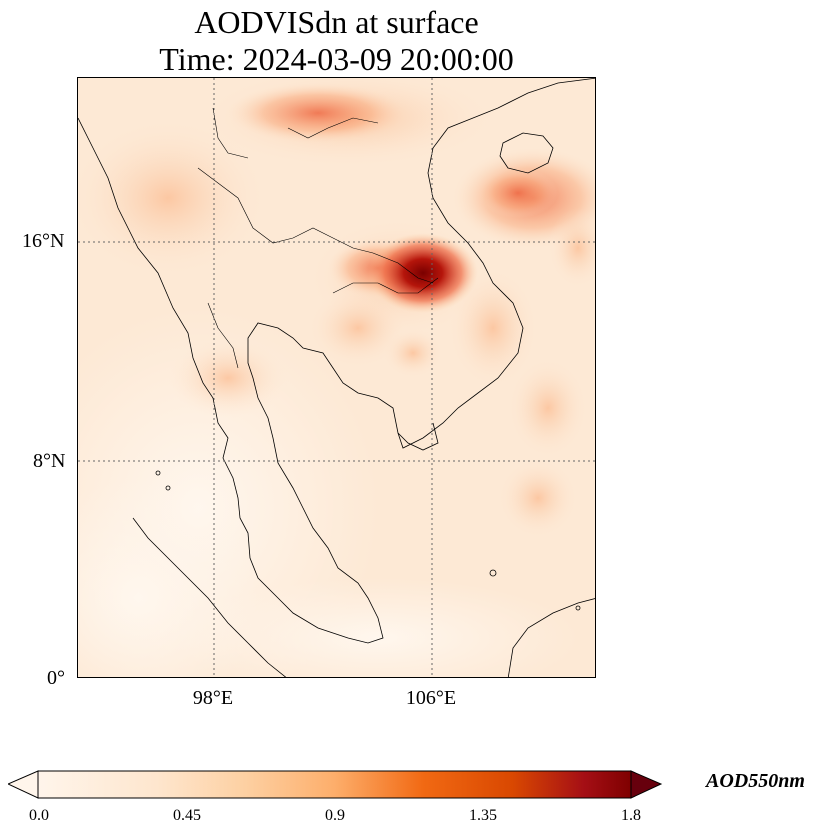  I want to click on colorbar-min-extend, so click(23, 784).